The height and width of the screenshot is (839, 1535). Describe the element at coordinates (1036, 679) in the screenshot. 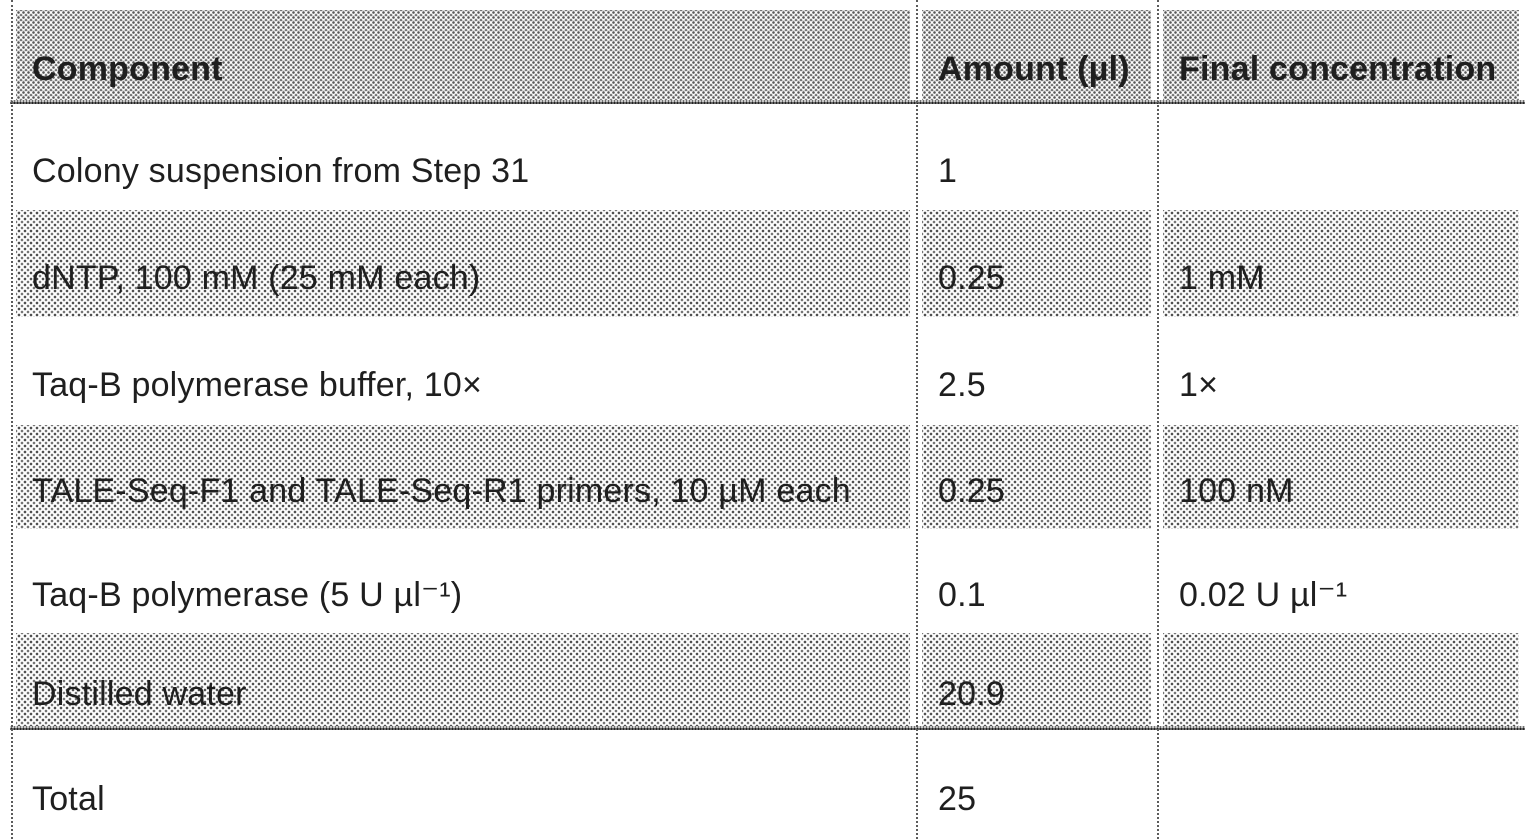

I see `amount-cell: 20.9` at that location.